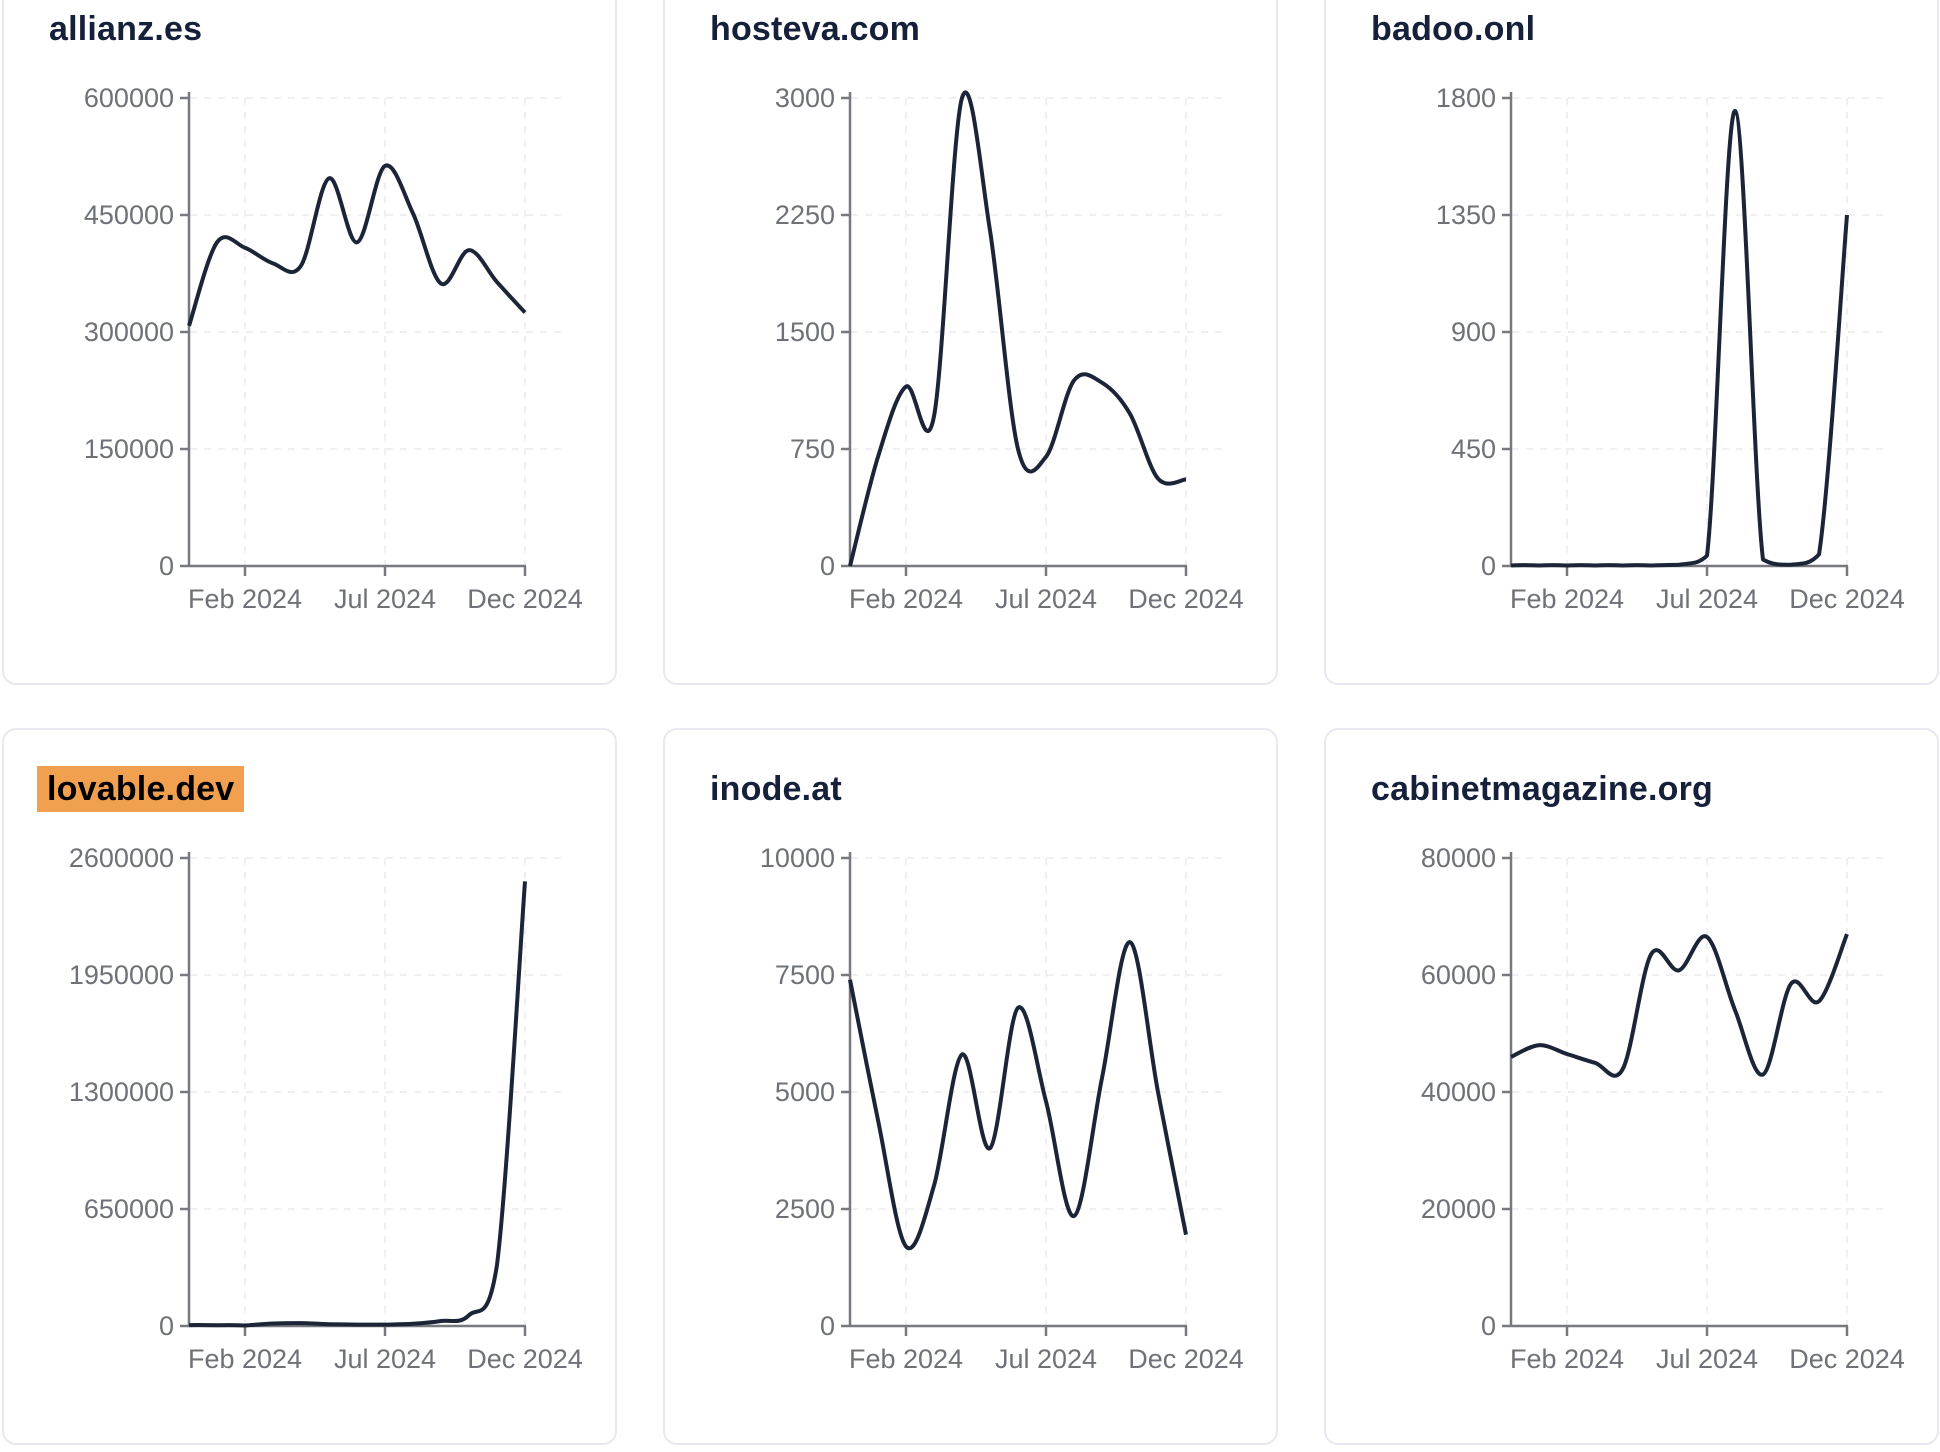  I want to click on domain-name: hosteva.com, so click(815, 29).